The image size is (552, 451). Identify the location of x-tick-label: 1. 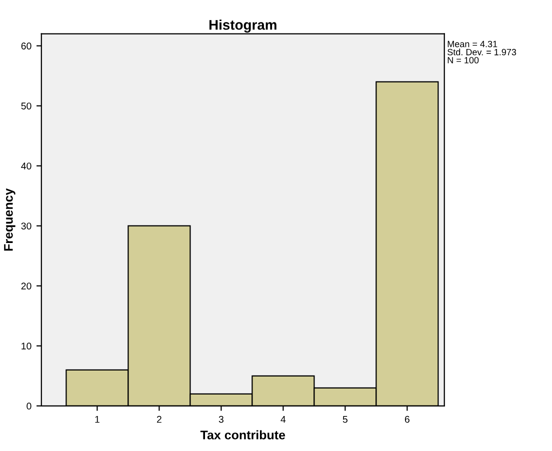
(97, 419).